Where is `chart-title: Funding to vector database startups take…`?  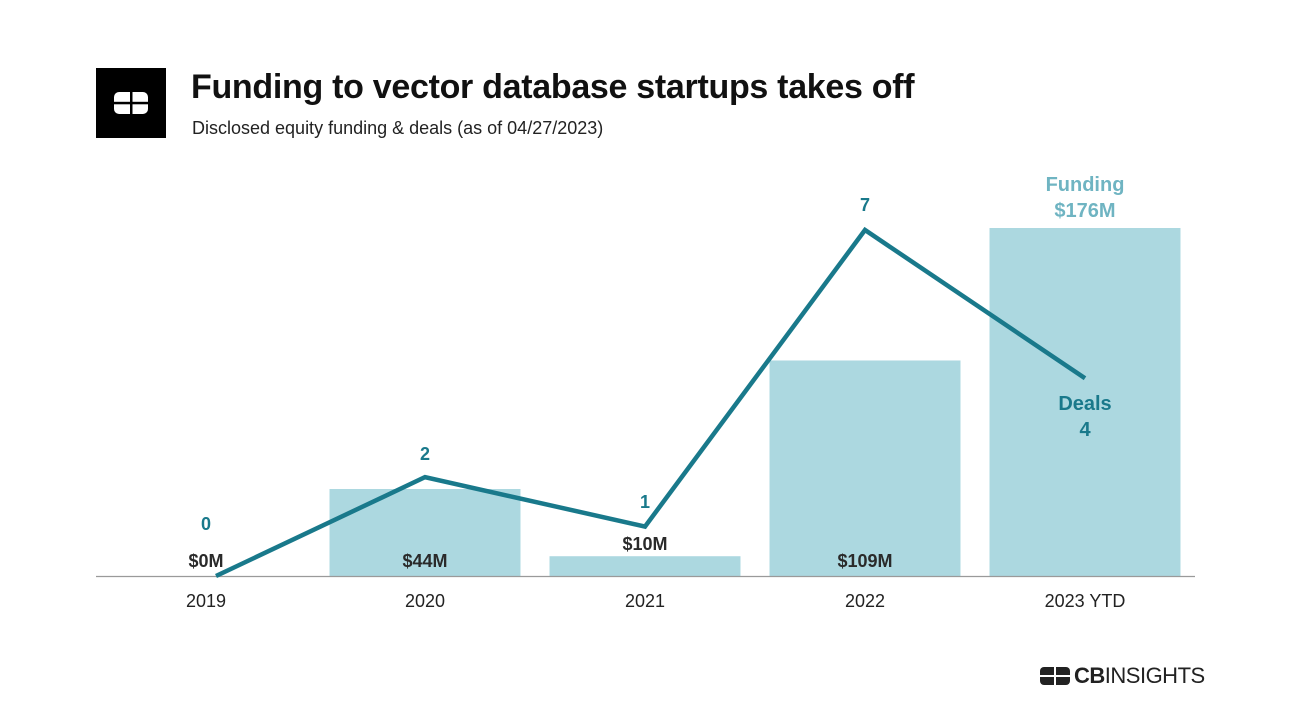
chart-title: Funding to vector database startups take… is located at coordinates (553, 87).